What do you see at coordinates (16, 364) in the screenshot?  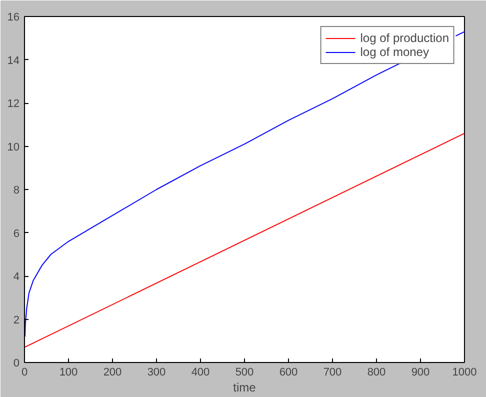 I see `y-tick-label: 0` at bounding box center [16, 364].